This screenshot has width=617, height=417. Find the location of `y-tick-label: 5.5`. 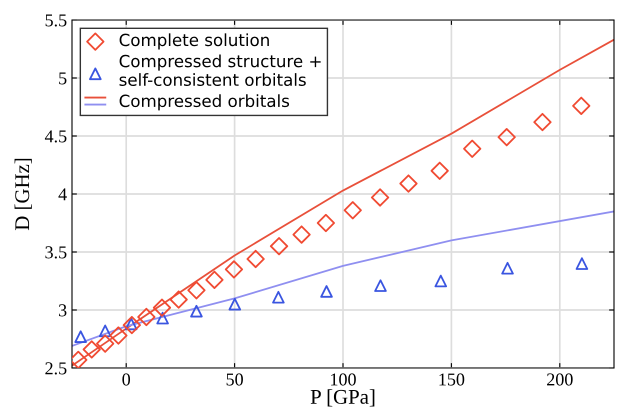

y-tick-label: 5.5 is located at coordinates (56, 20).